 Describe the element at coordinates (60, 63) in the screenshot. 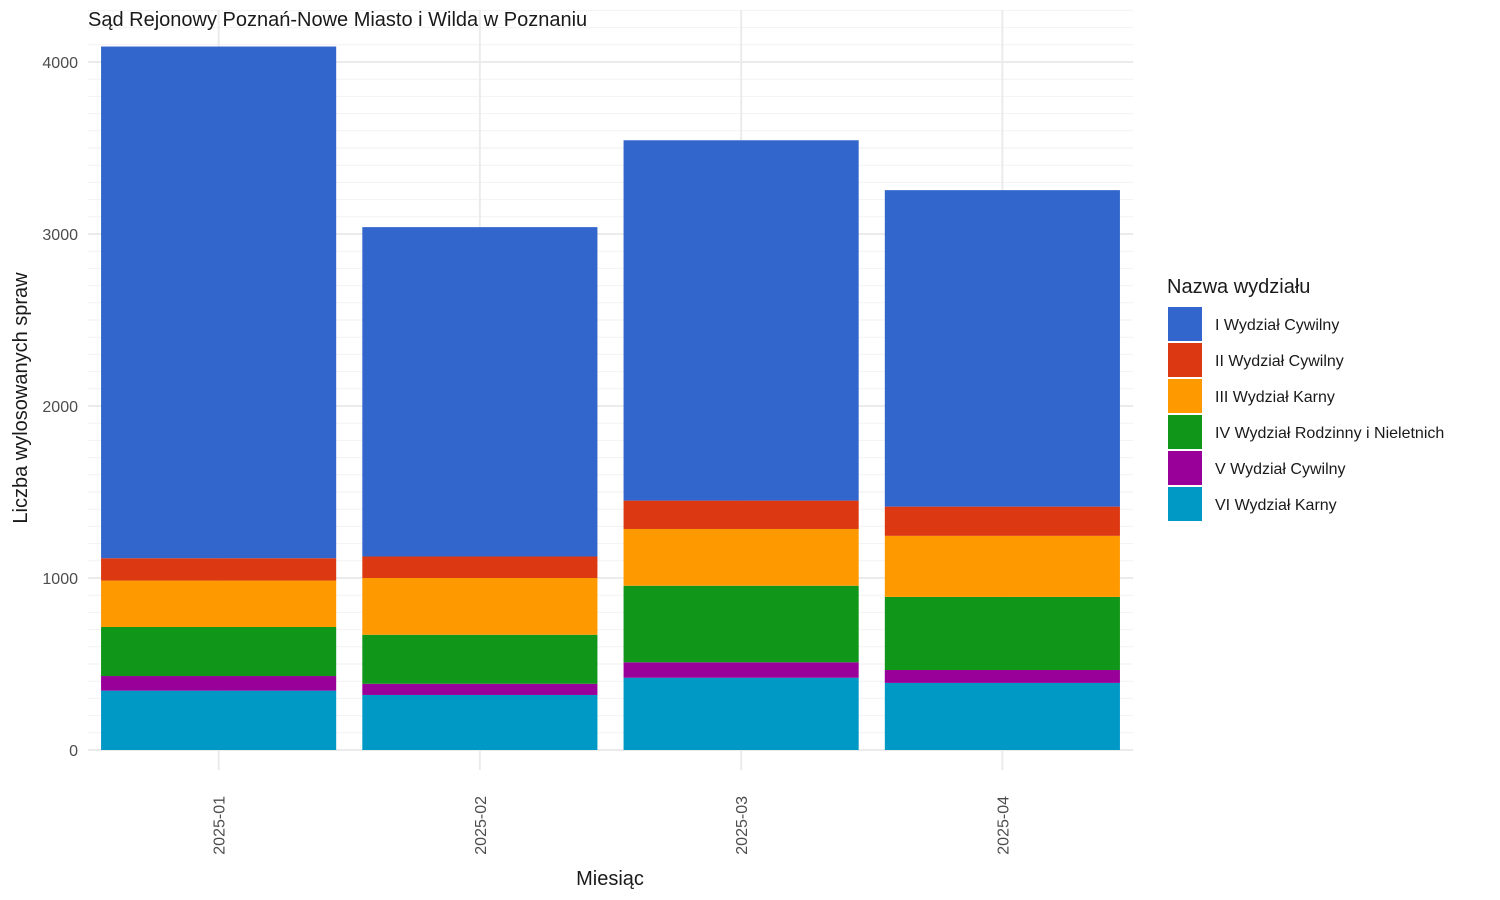

I see `y-tick-label: 4000` at that location.